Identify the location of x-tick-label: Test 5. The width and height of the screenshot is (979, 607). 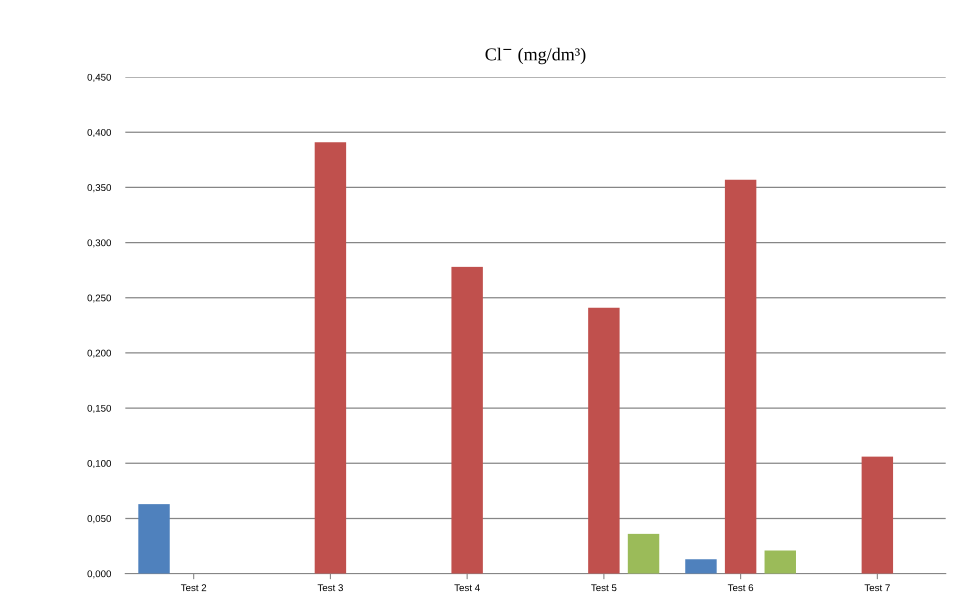
(603, 588).